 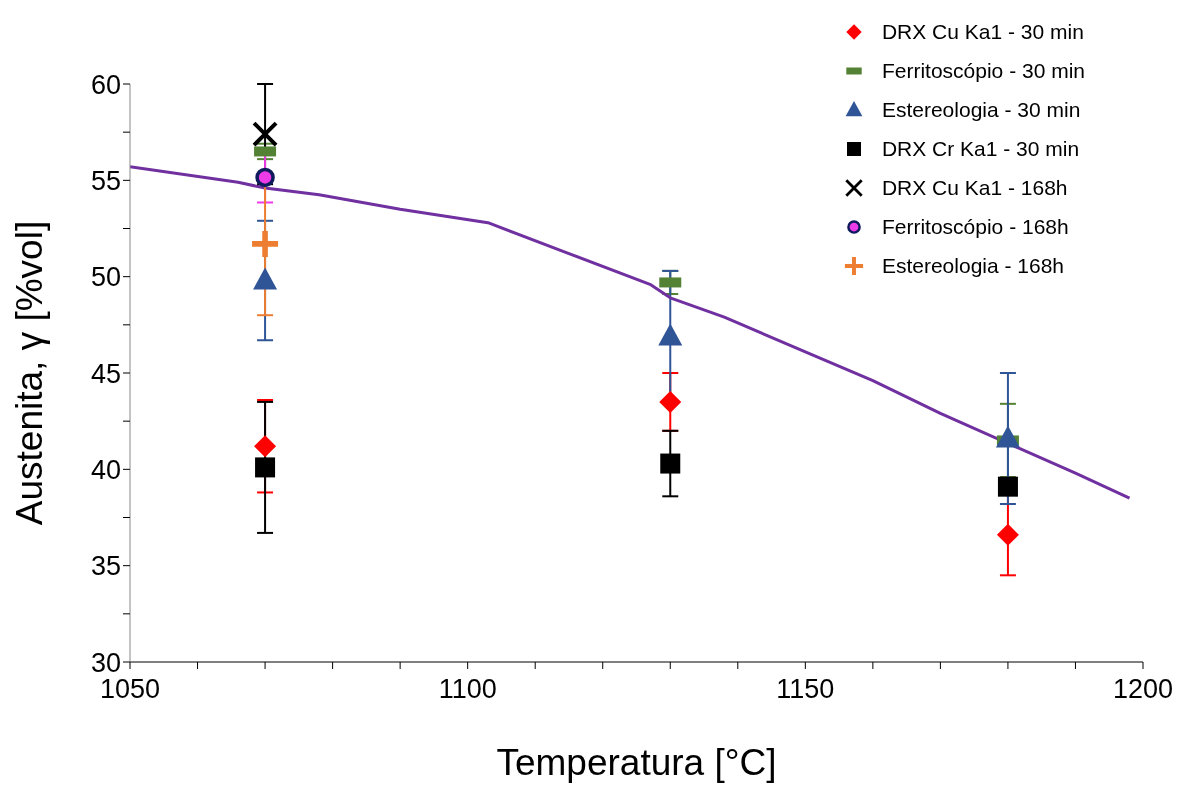 I want to click on y-axis-title: Austenita, γ [%vol], so click(x=29, y=373).